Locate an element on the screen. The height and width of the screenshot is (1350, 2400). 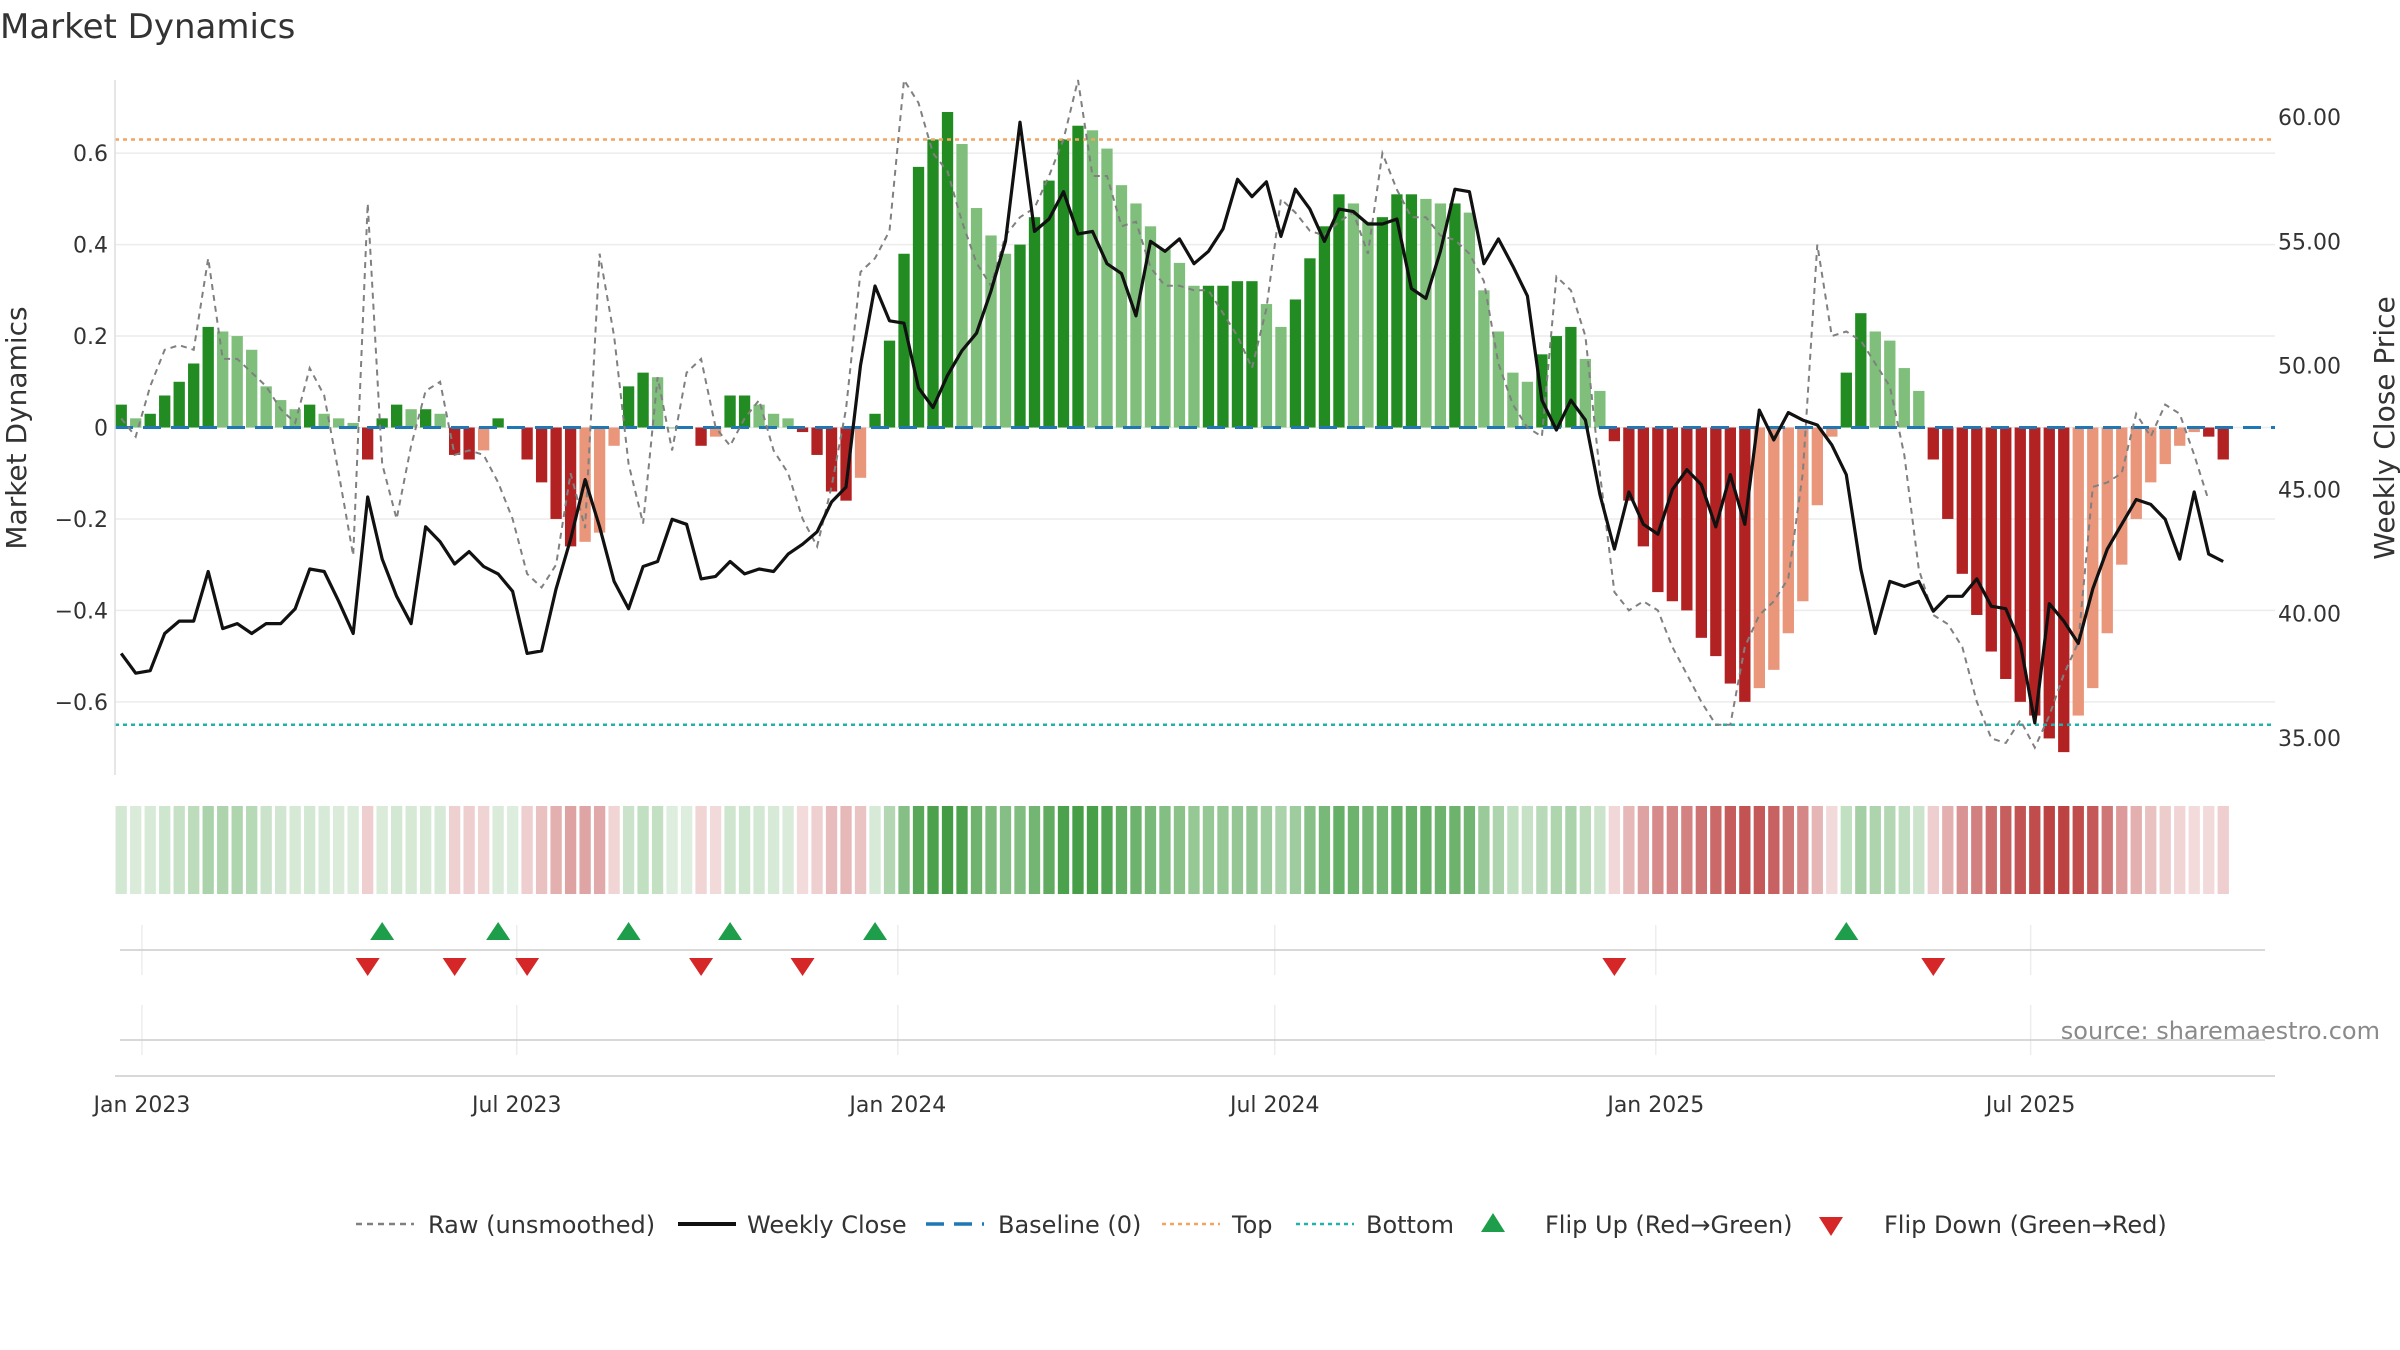
legend-top-label: Top is located at coordinates (1252, 1225).